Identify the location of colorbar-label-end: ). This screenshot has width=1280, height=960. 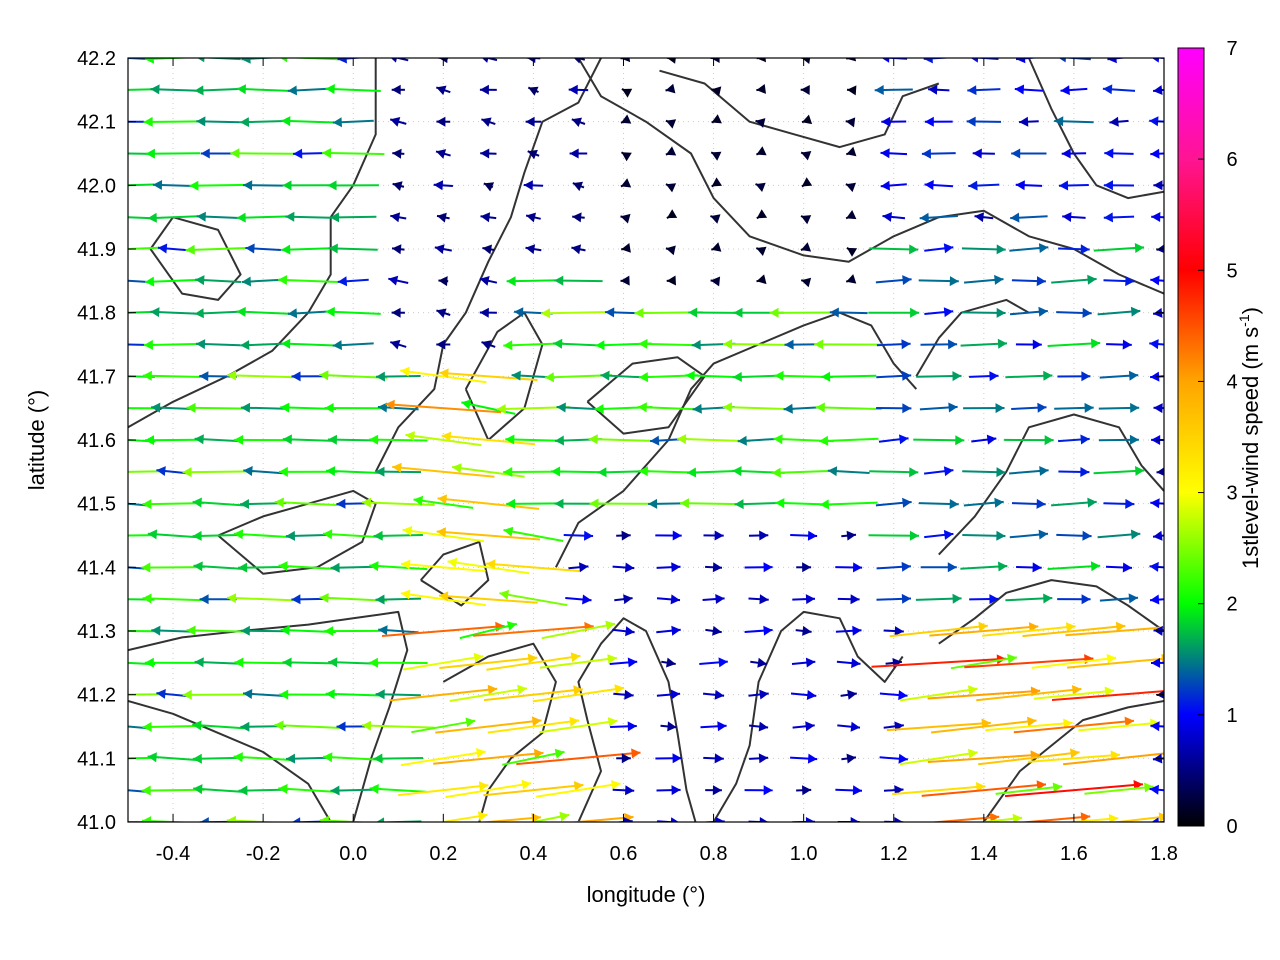
(1250, 310).